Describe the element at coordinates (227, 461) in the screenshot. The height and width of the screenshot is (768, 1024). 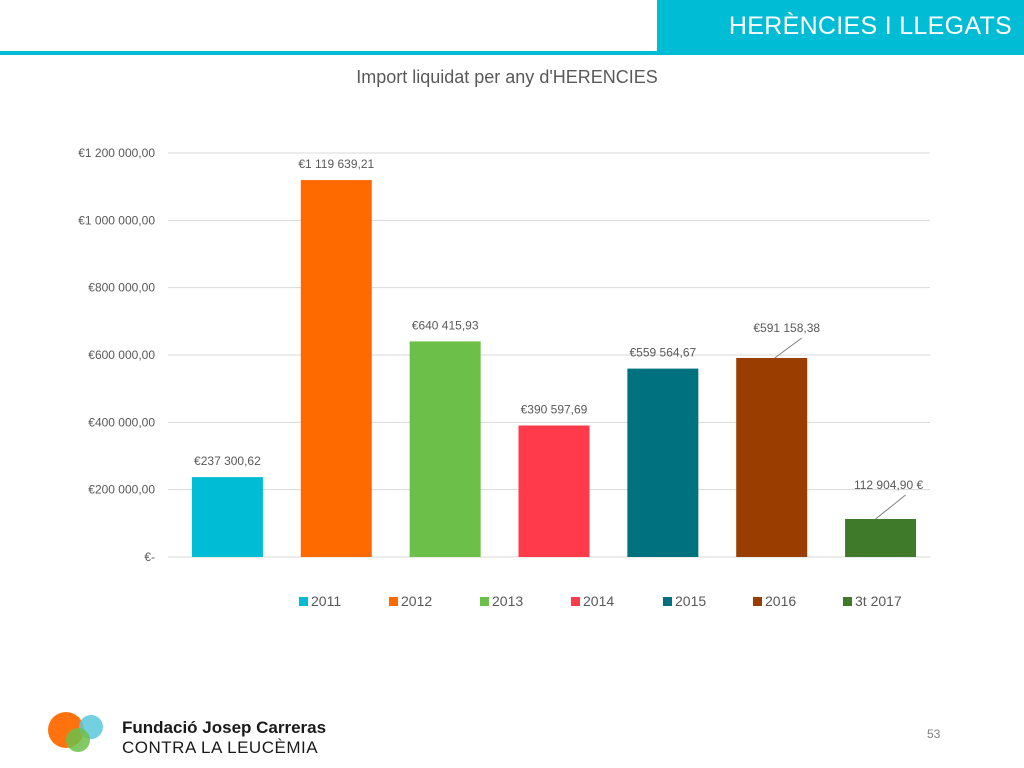
I see `data-label: €237 300,62` at that location.